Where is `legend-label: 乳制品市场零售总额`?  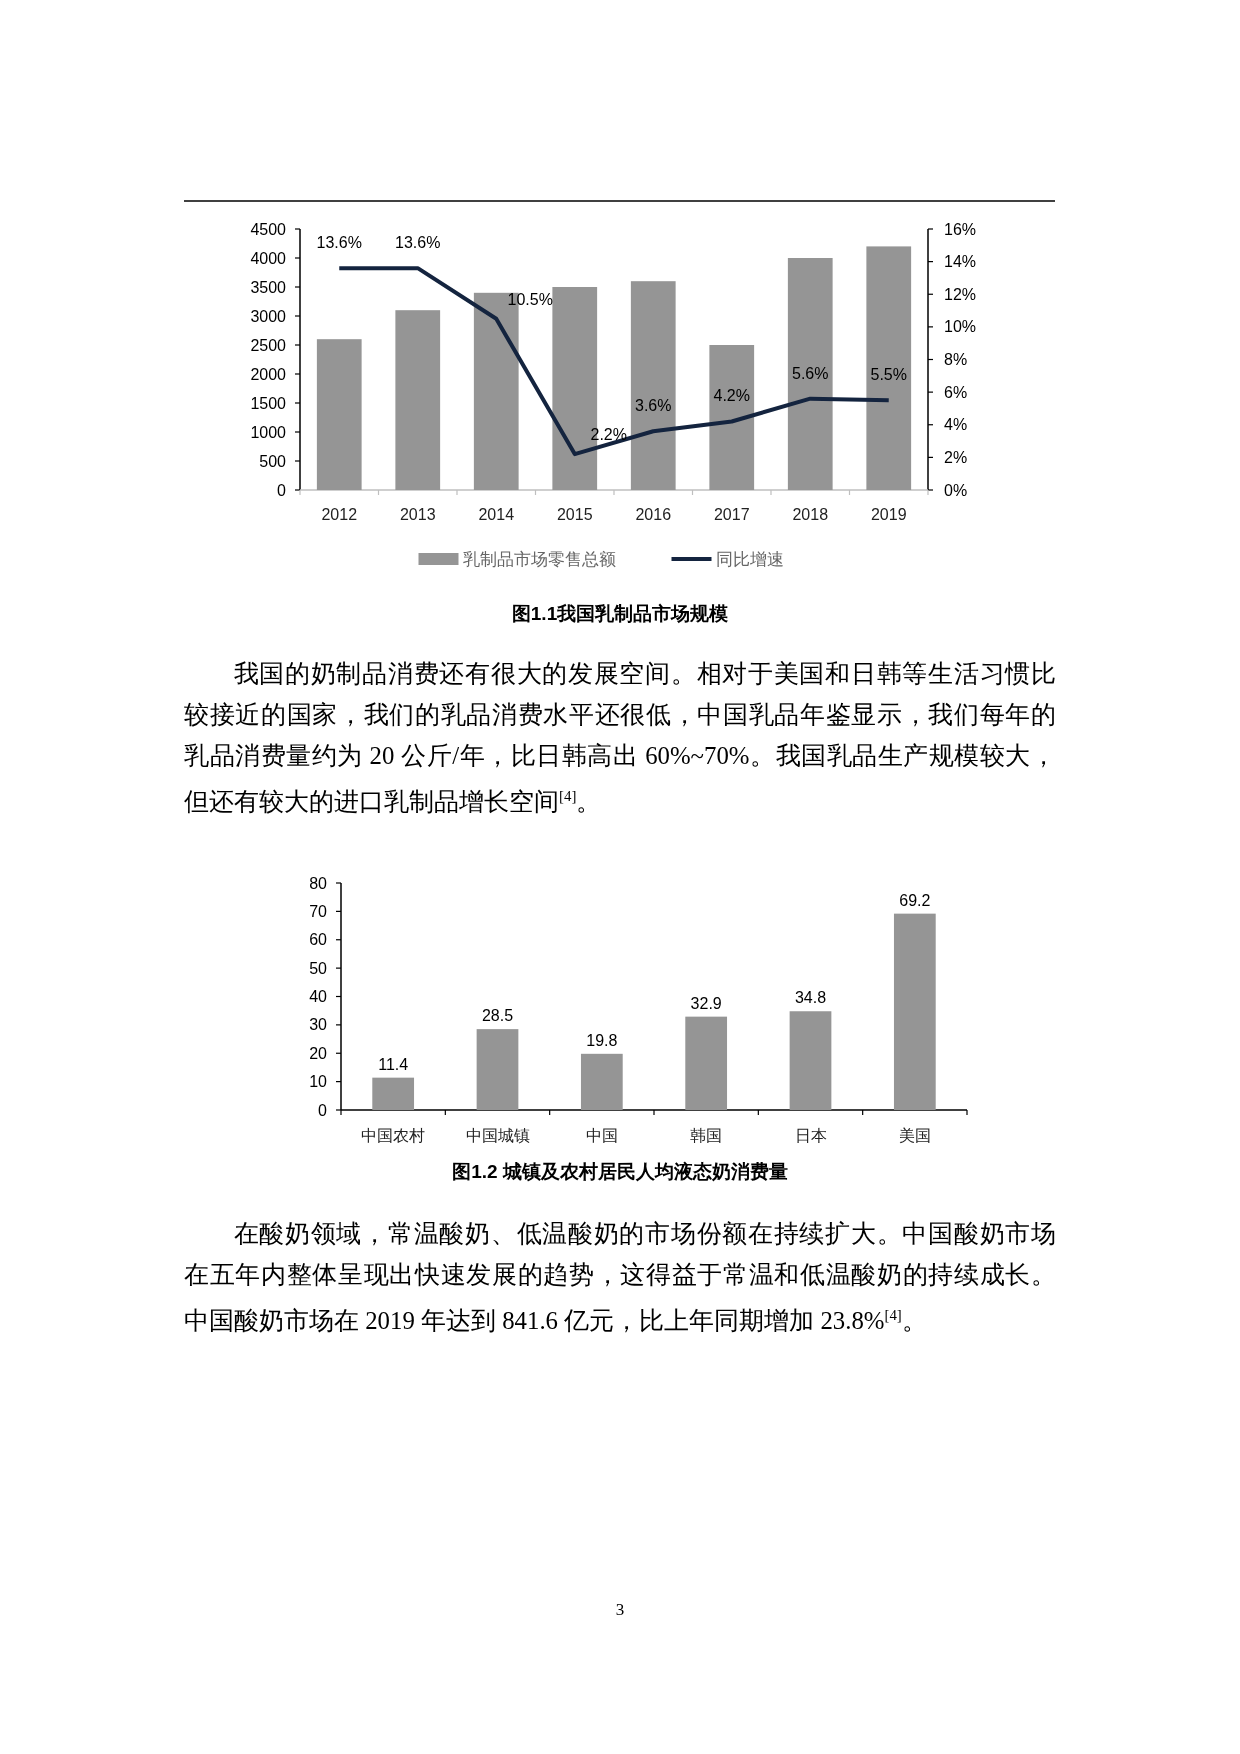 legend-label: 乳制品市场零售总额 is located at coordinates (539, 559).